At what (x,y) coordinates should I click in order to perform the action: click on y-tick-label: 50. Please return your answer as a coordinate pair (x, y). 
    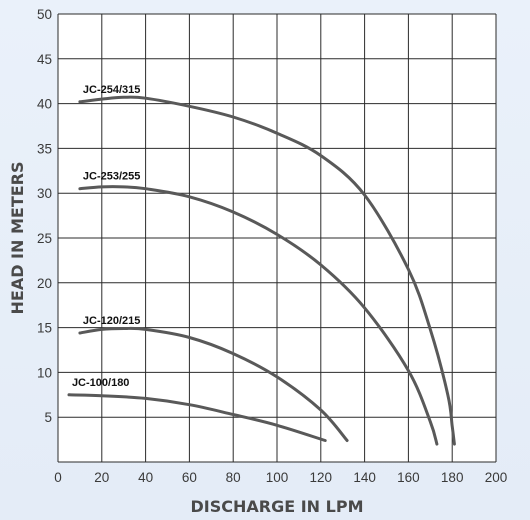
    Looking at the image, I should click on (44, 14).